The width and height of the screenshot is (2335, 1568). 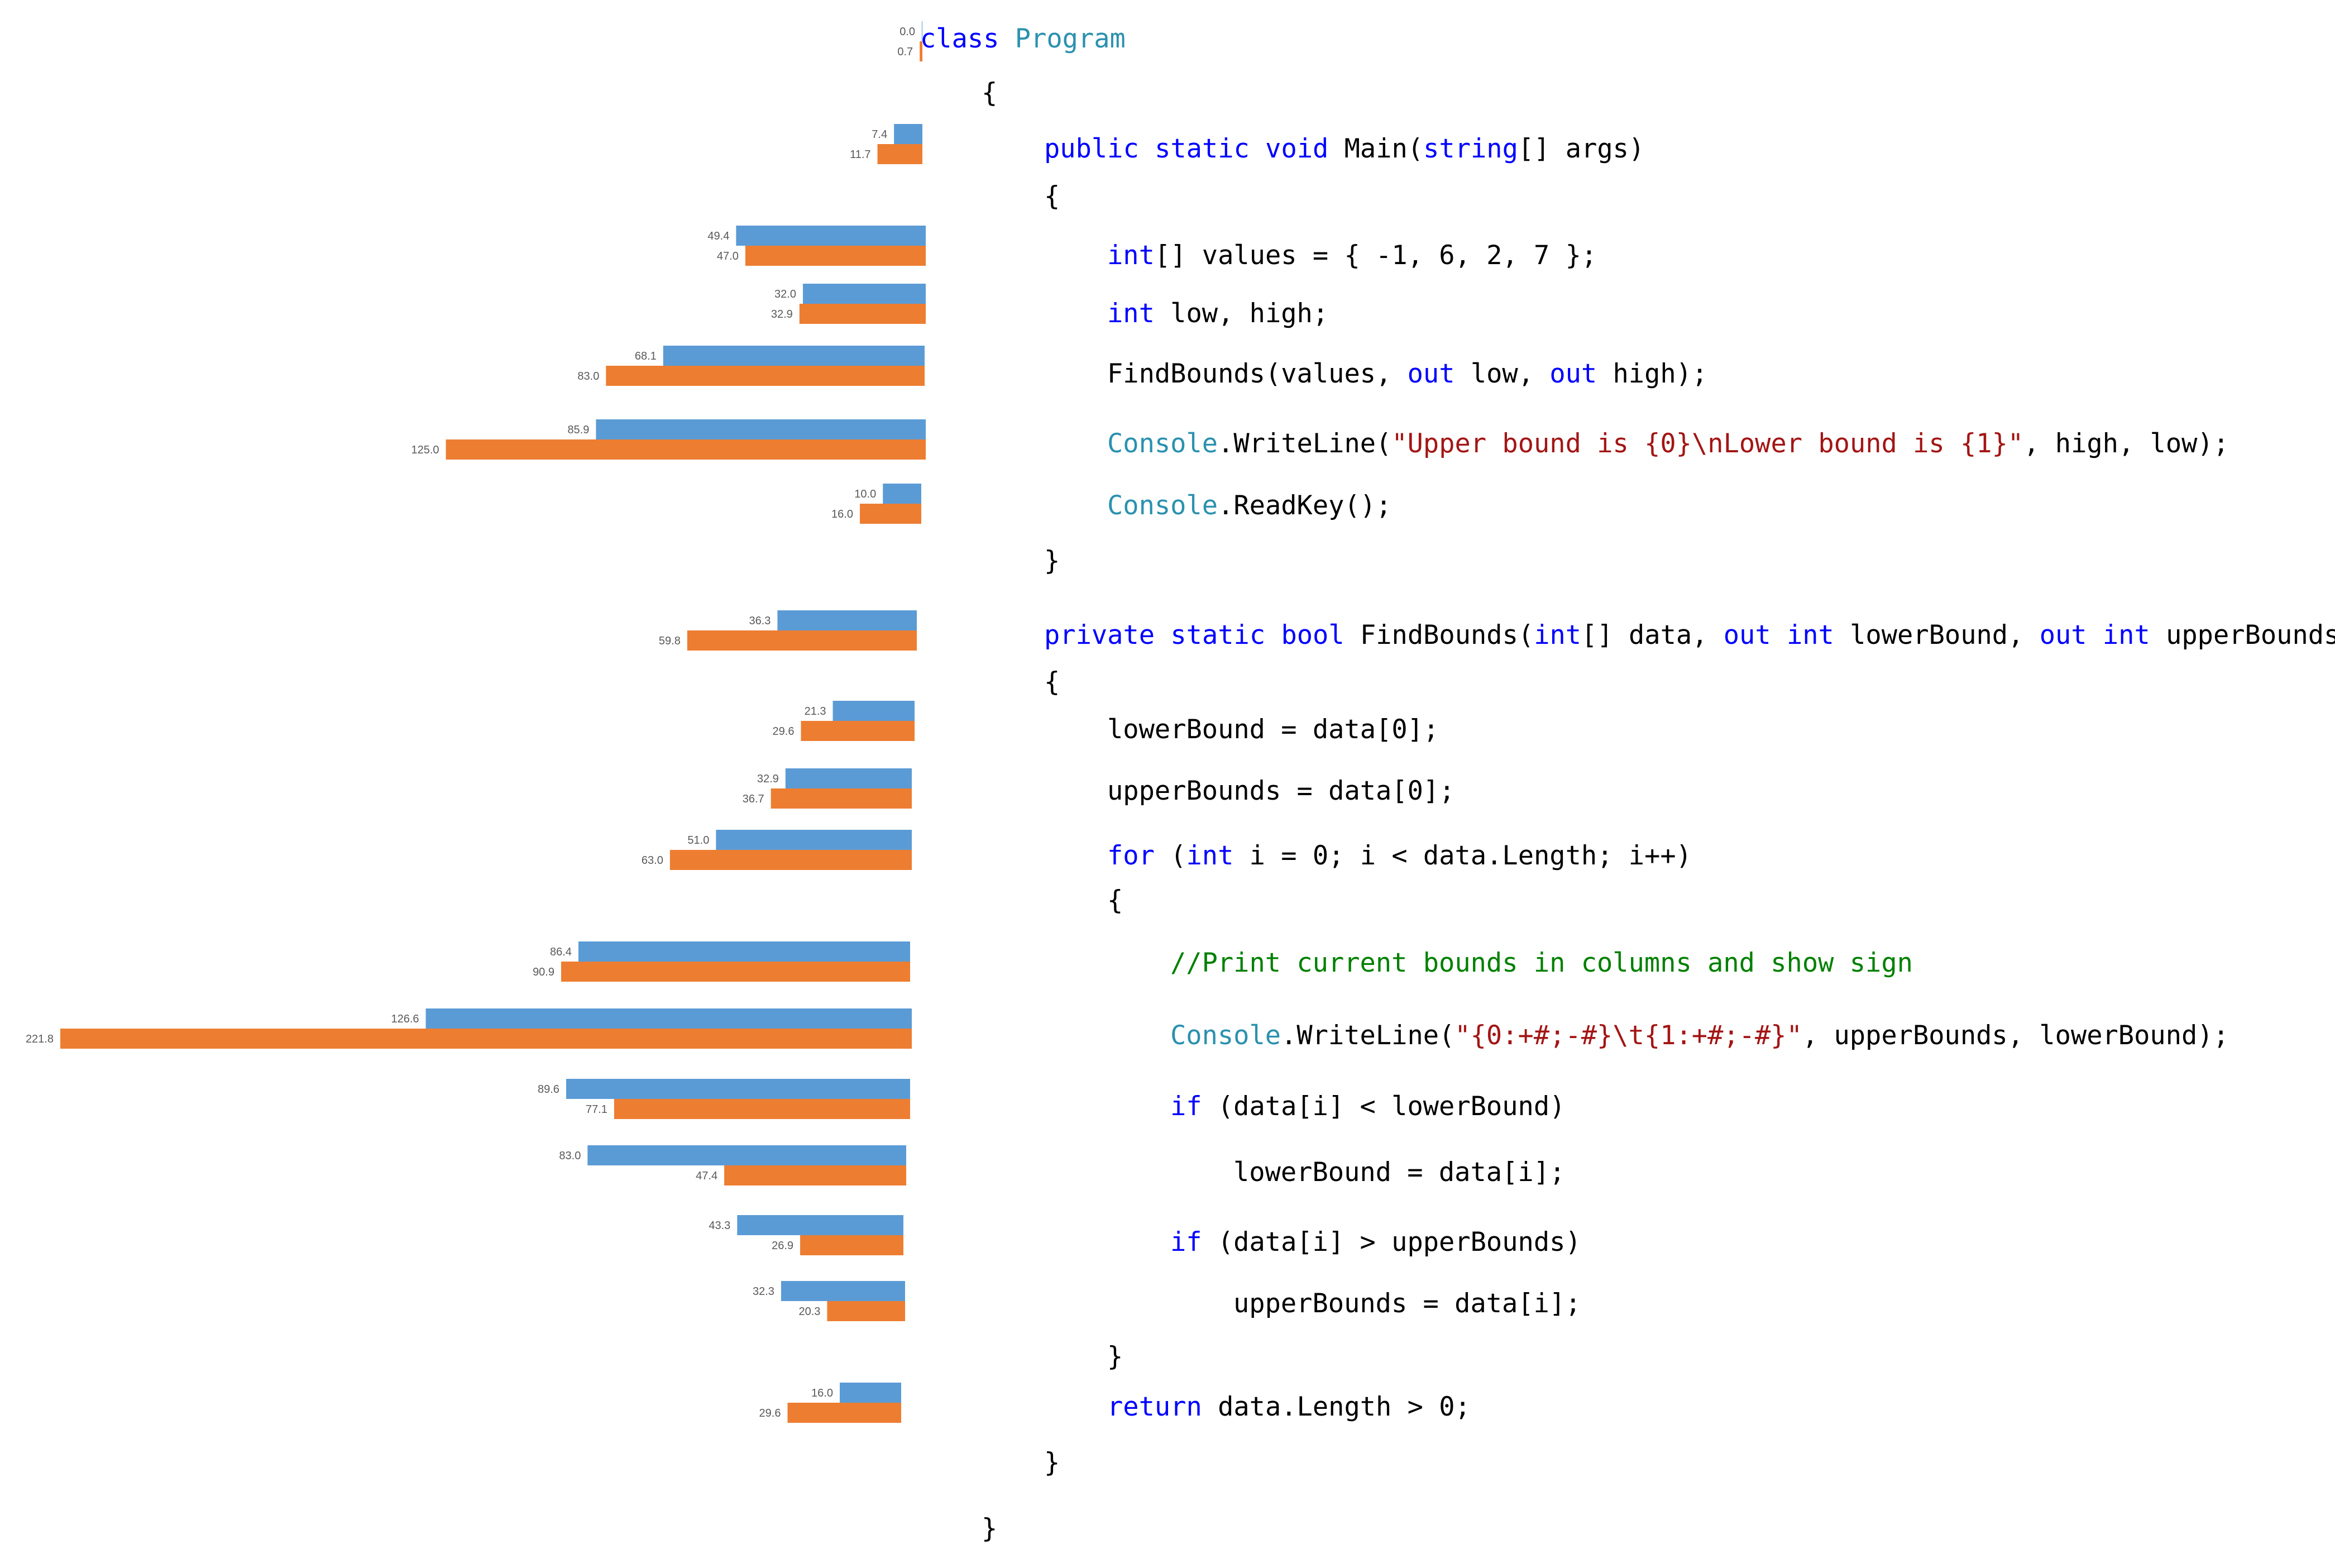 What do you see at coordinates (760, 621) in the screenshot?
I see `data-label-series-1: 36.3` at bounding box center [760, 621].